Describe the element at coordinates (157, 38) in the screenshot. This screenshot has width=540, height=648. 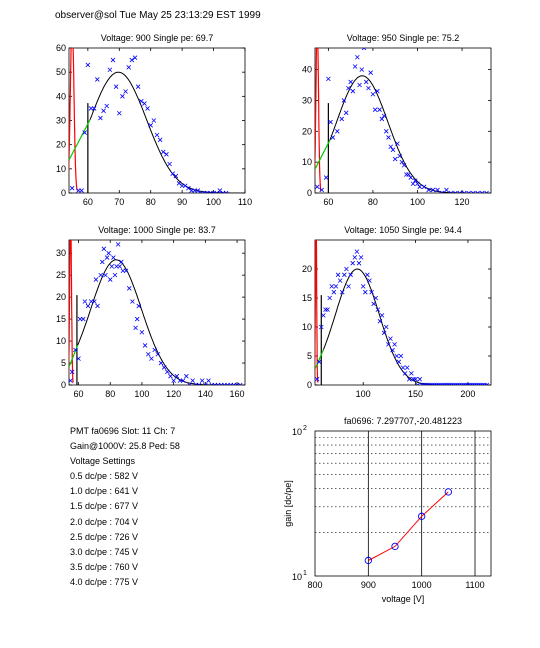
I see `plot-title: Voltage: 900 Single pe: 69.7` at that location.